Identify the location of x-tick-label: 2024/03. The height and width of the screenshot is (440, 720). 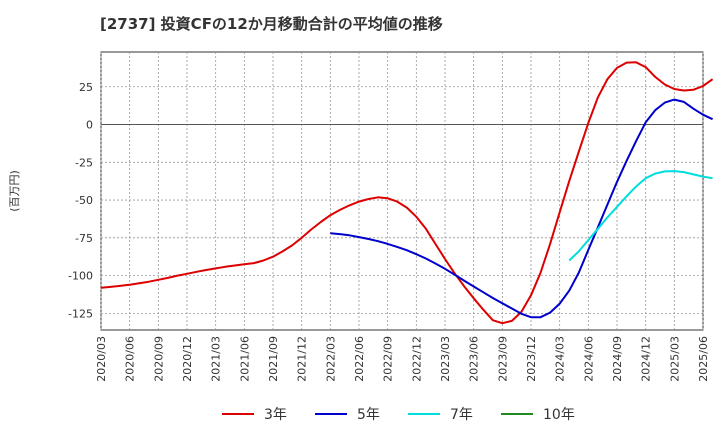
(560, 359).